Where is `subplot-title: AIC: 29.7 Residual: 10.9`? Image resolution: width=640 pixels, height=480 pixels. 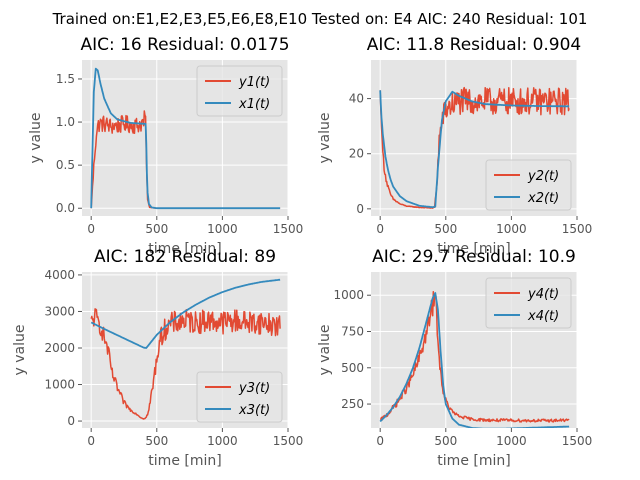 subplot-title: AIC: 29.7 Residual: 10.9 is located at coordinates (474, 257).